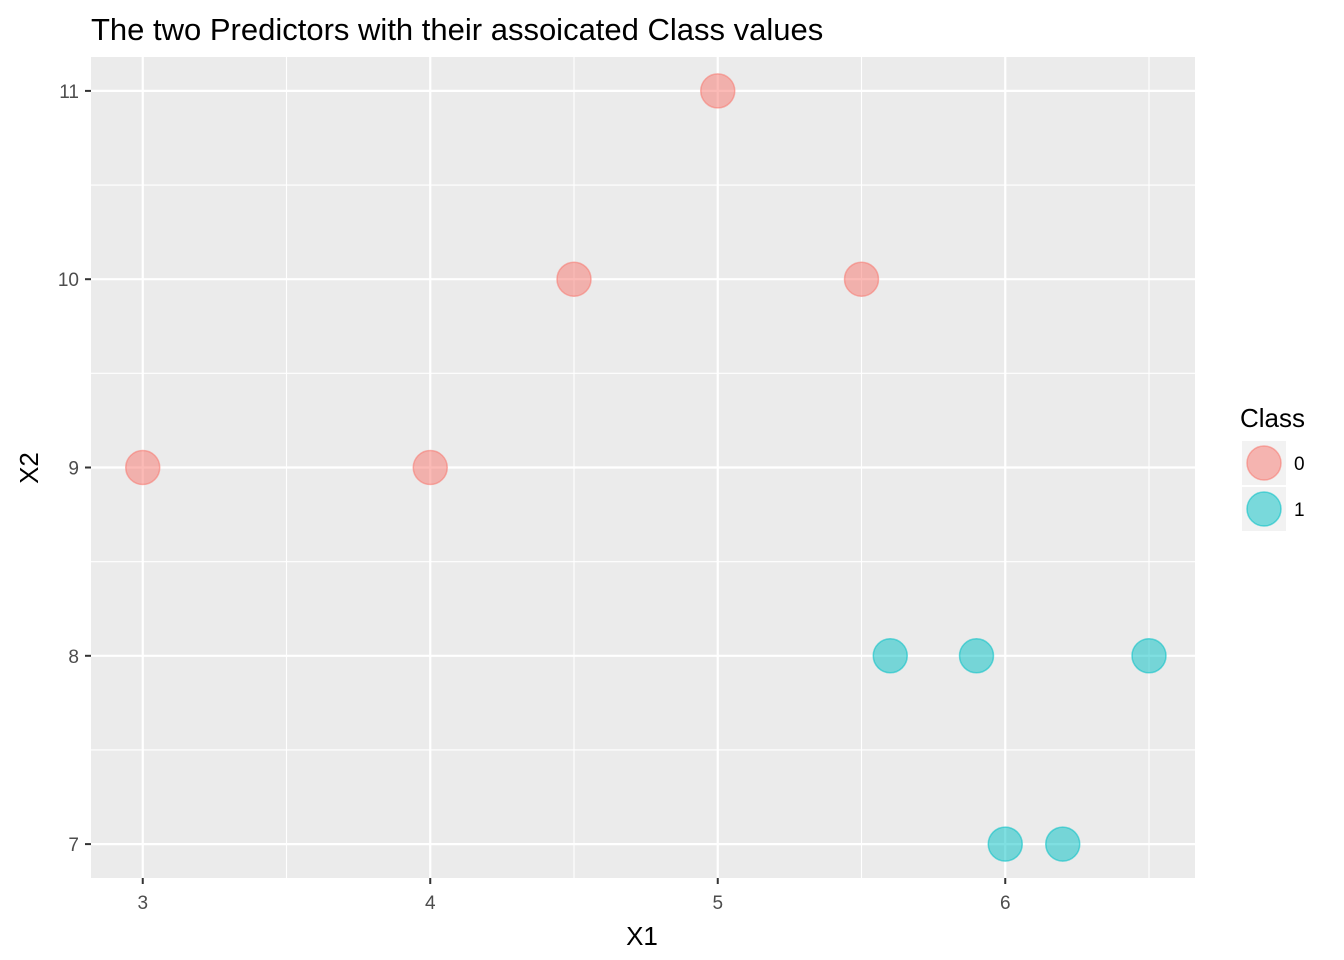  I want to click on y-tick-label: 9, so click(73, 469).